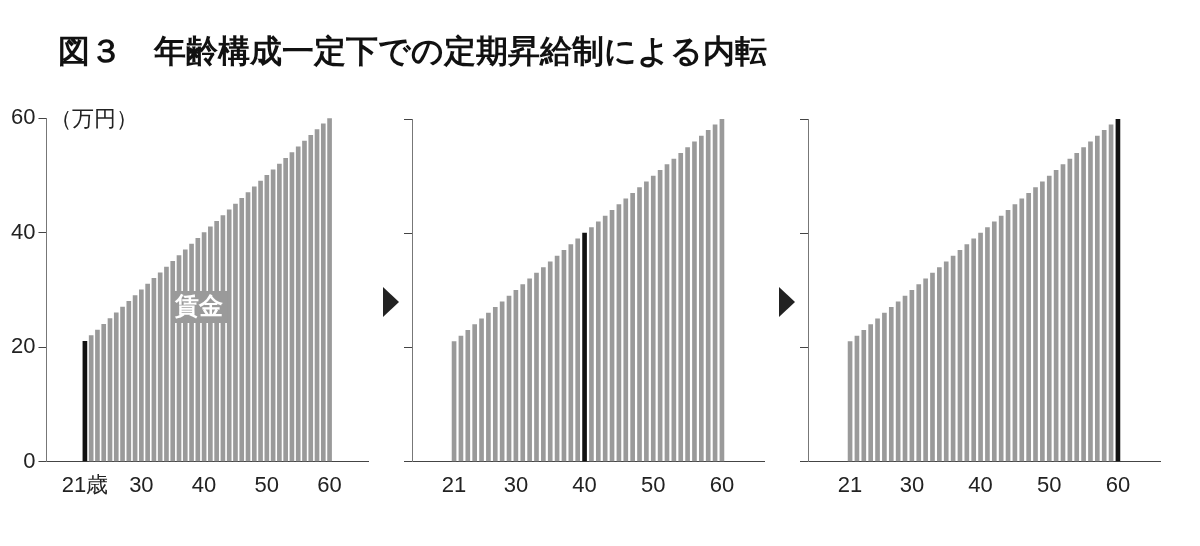 The image size is (1200, 546). I want to click on x-tick-label: 21歳, so click(85, 484).